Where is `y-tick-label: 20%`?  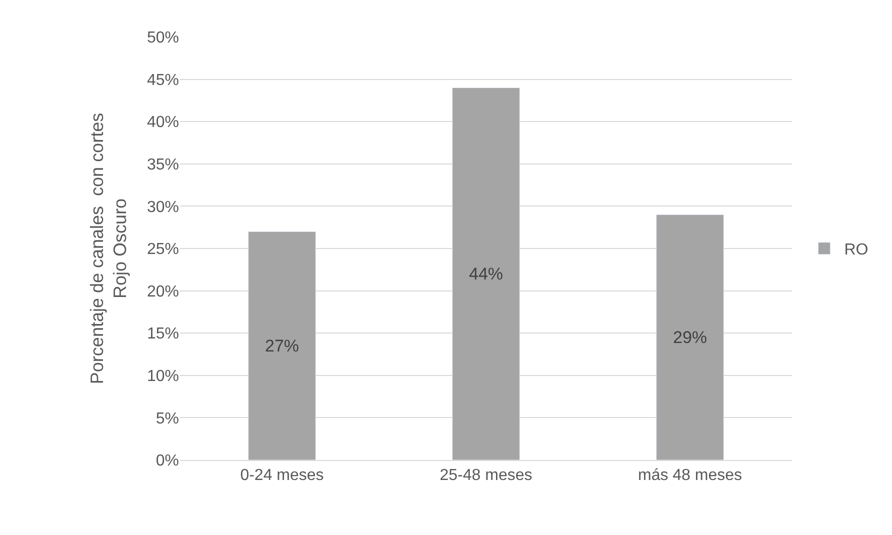 y-tick-label: 20% is located at coordinates (162, 291).